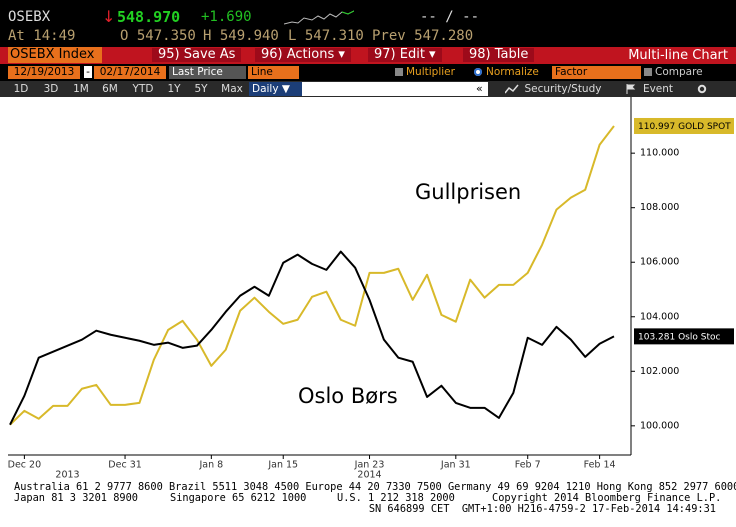 The width and height of the screenshot is (736, 527). Describe the element at coordinates (369, 475) in the screenshot. I see `year-label: 2014` at that location.